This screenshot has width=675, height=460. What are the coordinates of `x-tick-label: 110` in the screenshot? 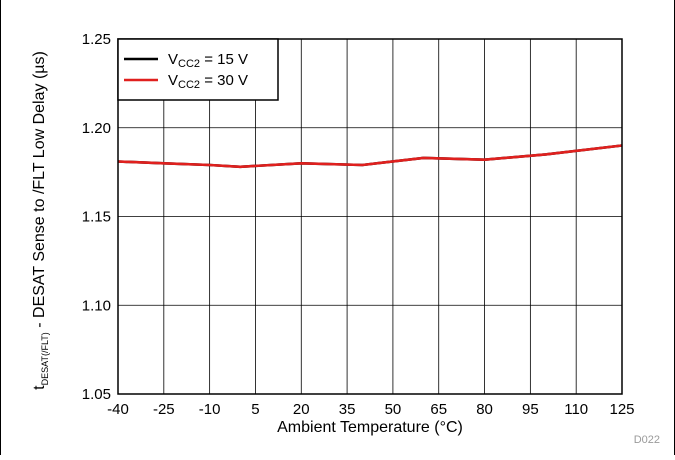 It's located at (576, 409).